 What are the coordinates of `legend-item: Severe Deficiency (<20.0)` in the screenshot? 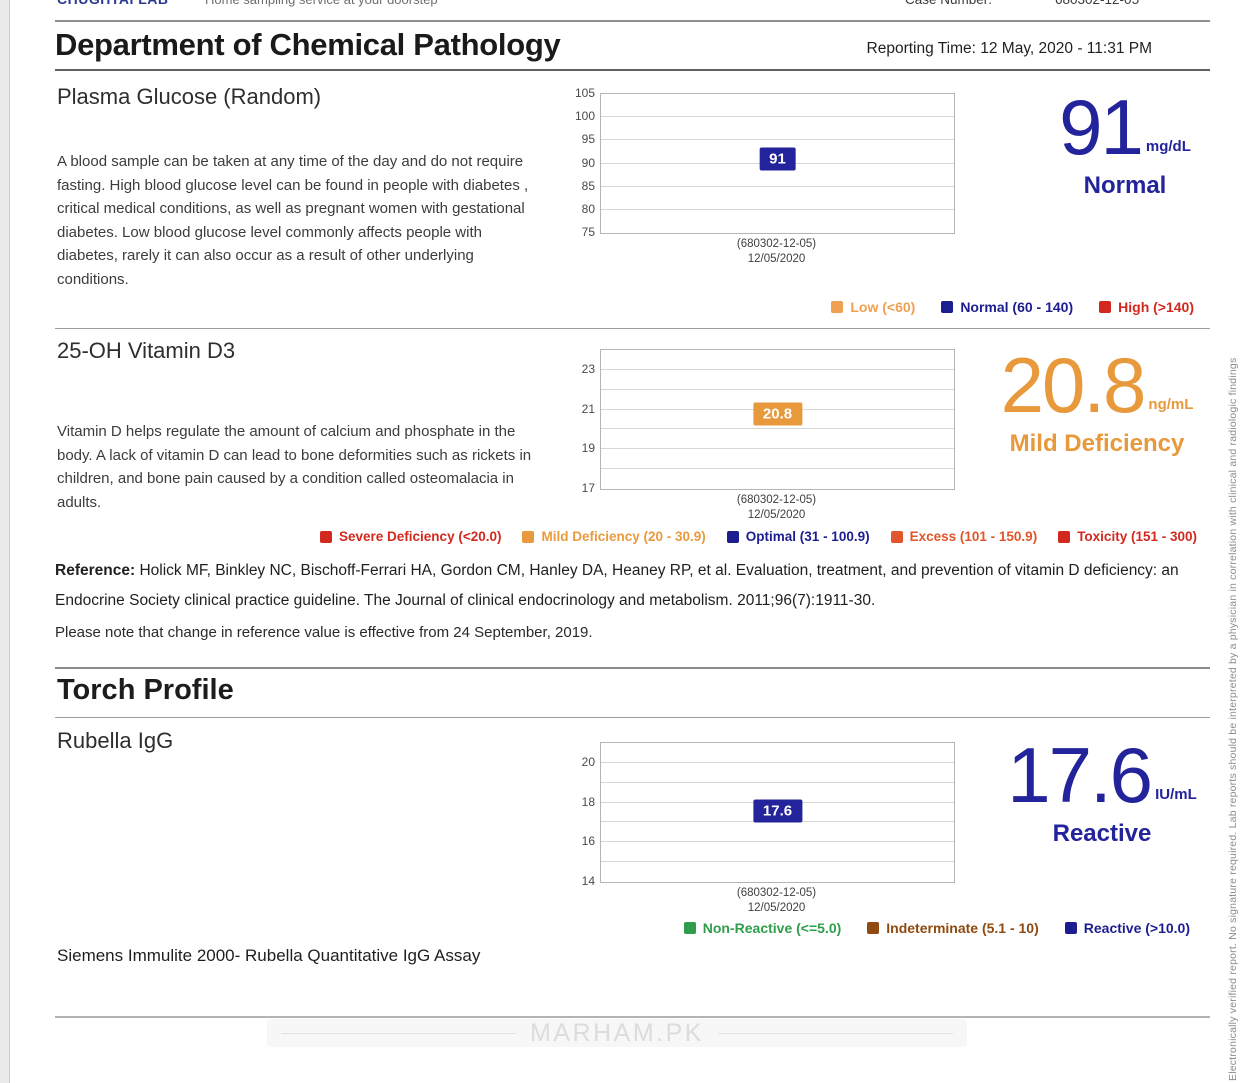 It's located at (410, 536).